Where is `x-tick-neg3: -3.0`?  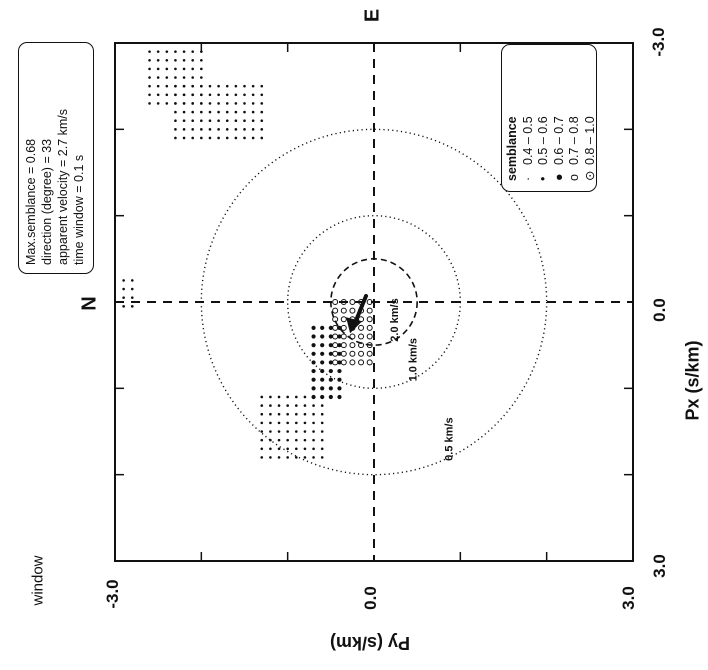 x-tick-neg3: -3.0 is located at coordinates (658, 42).